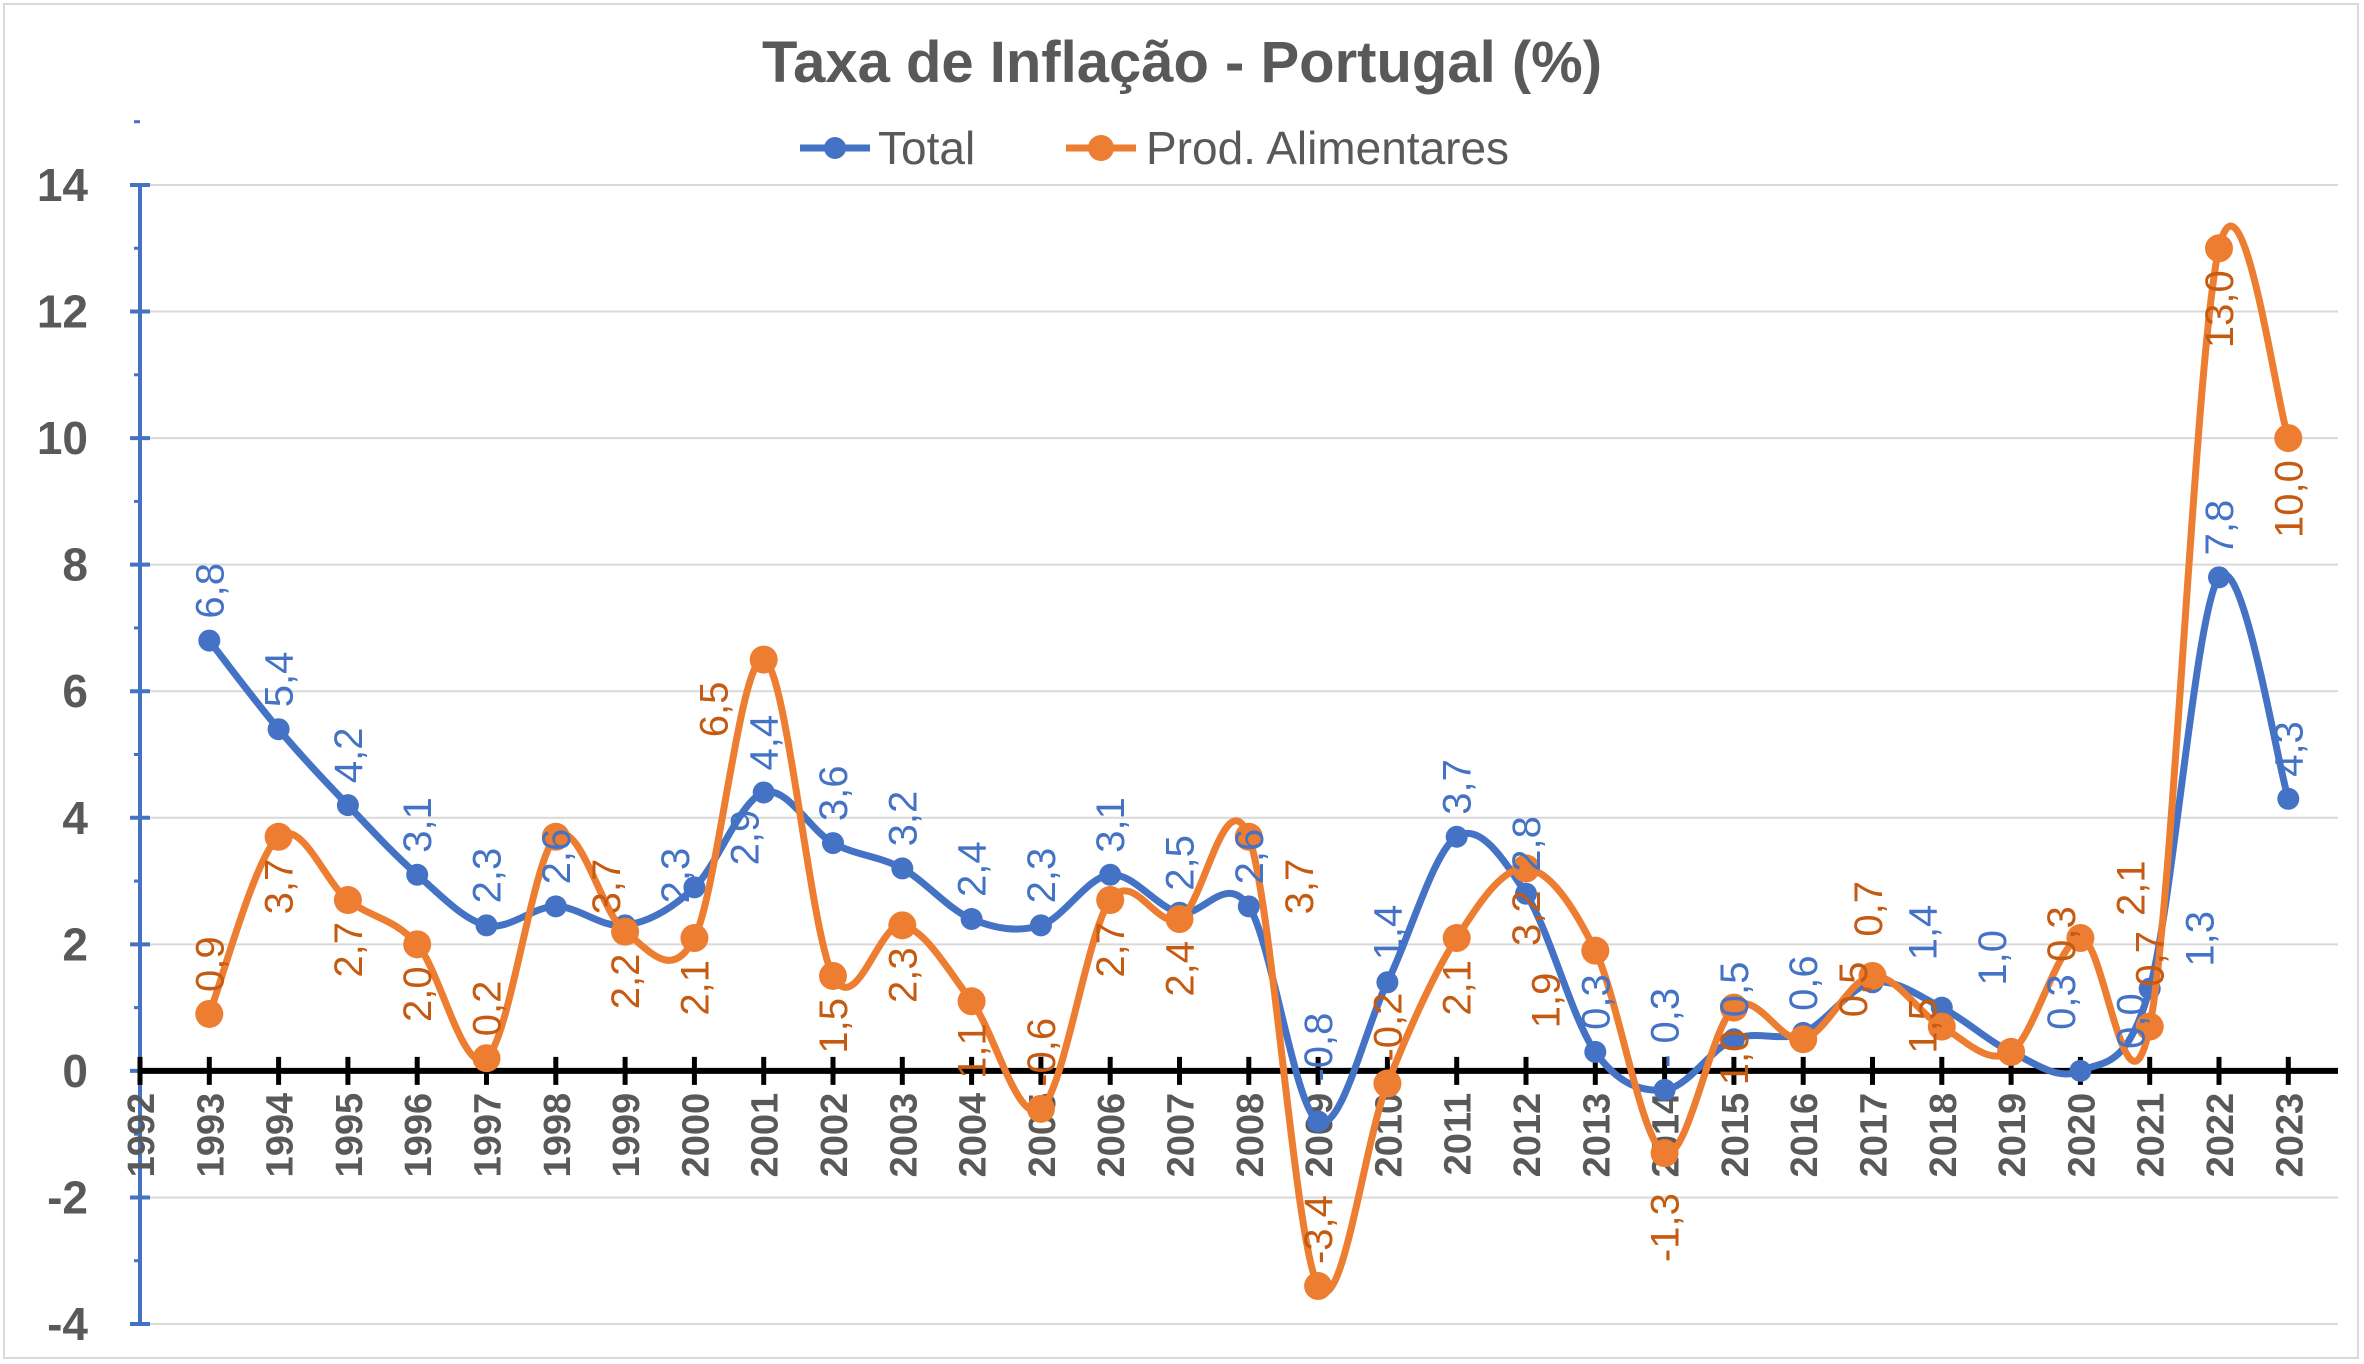 This screenshot has height=1364, width=2364. I want to click on data-label-1: 0,7, so click(2151, 959).